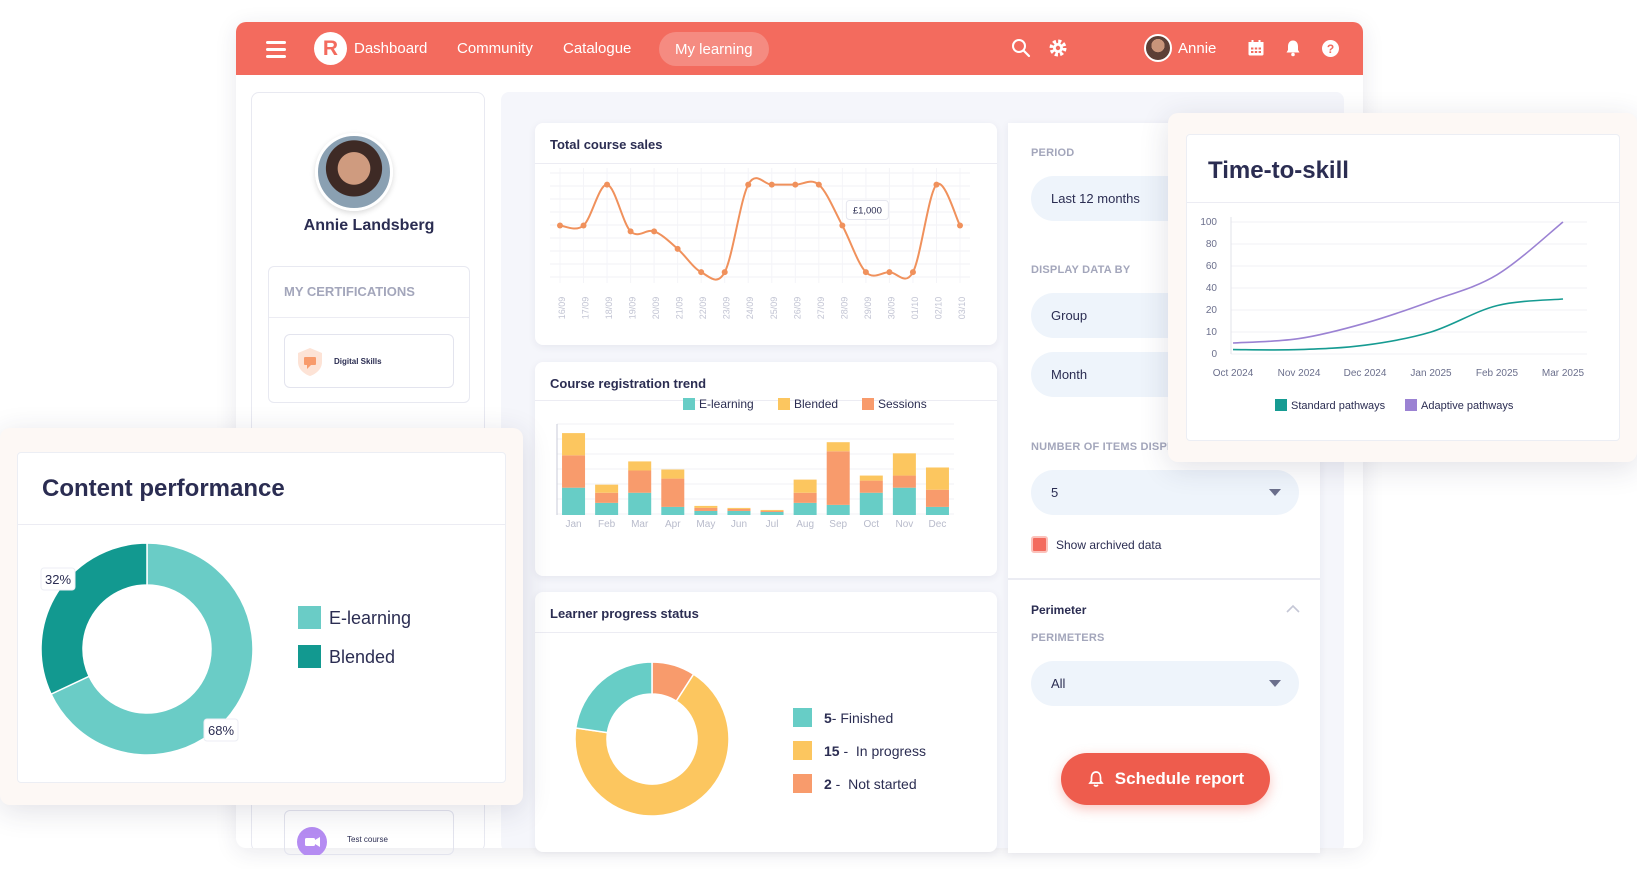 The width and height of the screenshot is (1637, 869). I want to click on y-tick-label: 0, so click(1214, 354).